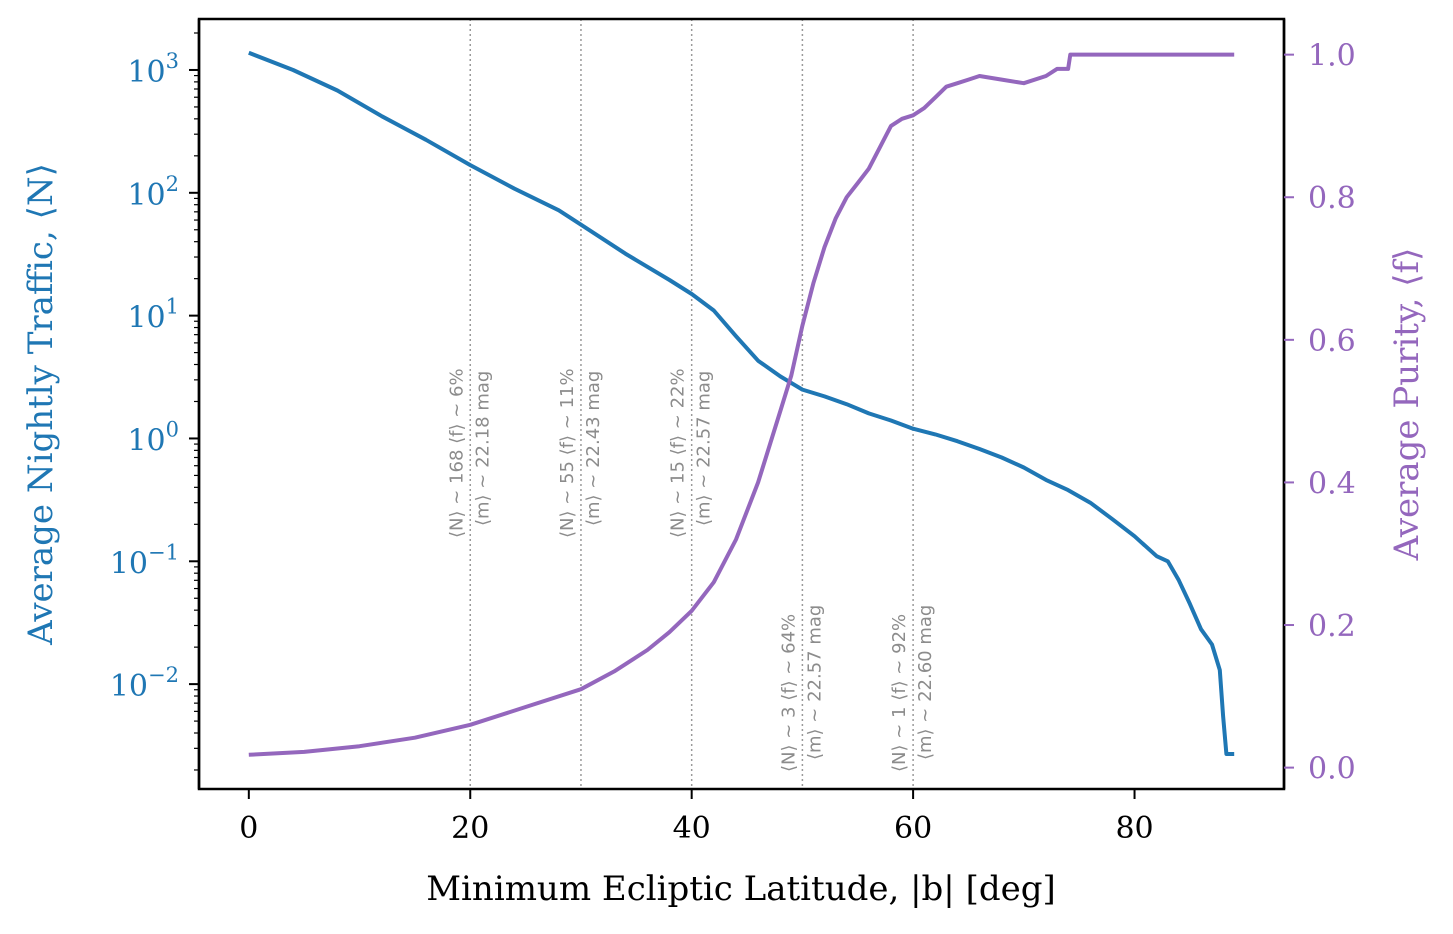 The width and height of the screenshot is (1453, 934). Describe the element at coordinates (1332, 769) in the screenshot. I see `right-tick-label: 0.0` at that location.